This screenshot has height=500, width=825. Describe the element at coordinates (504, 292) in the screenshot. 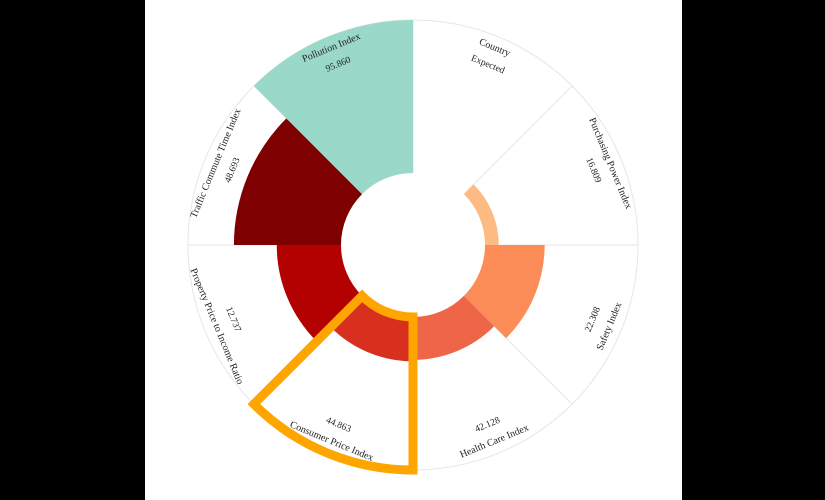

I see `bar-safety-index` at that location.